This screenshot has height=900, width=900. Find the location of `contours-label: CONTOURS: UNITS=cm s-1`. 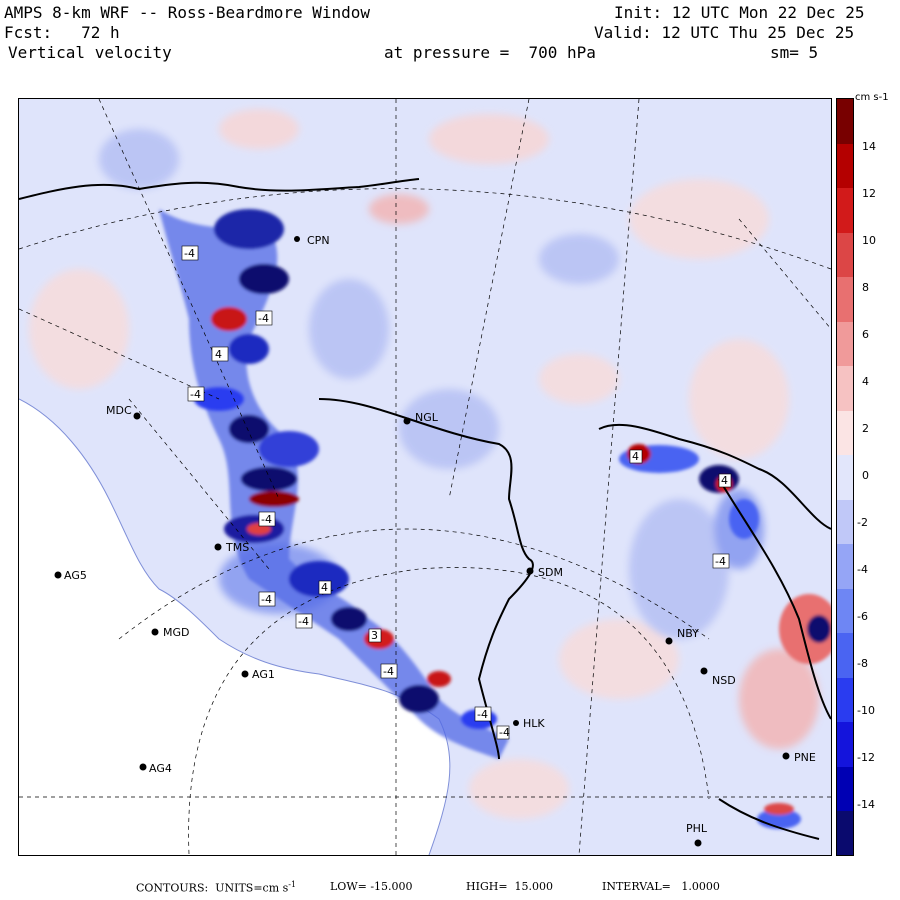

contours-label: CONTOURS: UNITS=cm s-1 is located at coordinates (216, 887).